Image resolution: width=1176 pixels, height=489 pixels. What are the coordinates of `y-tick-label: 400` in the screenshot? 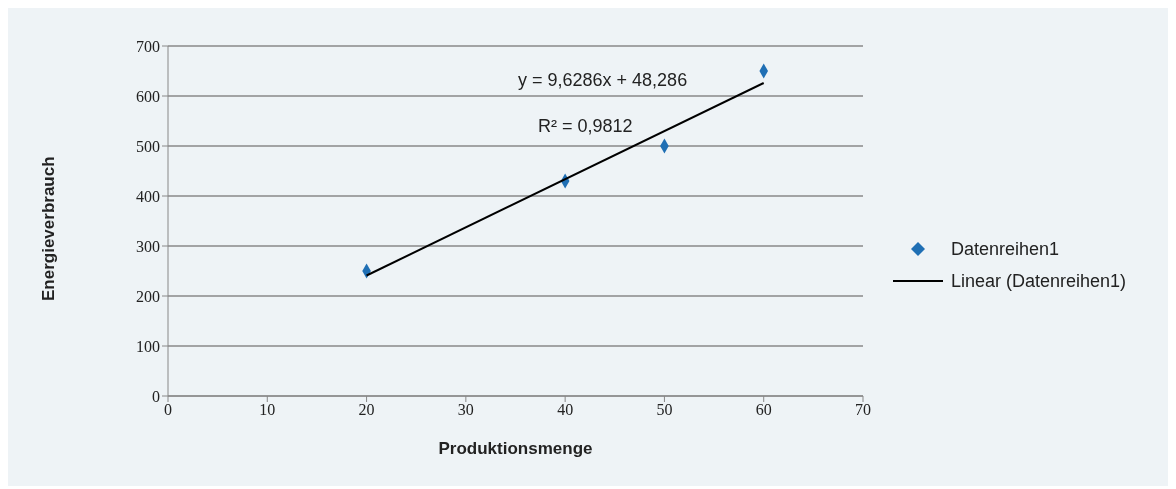 It's located at (148, 196).